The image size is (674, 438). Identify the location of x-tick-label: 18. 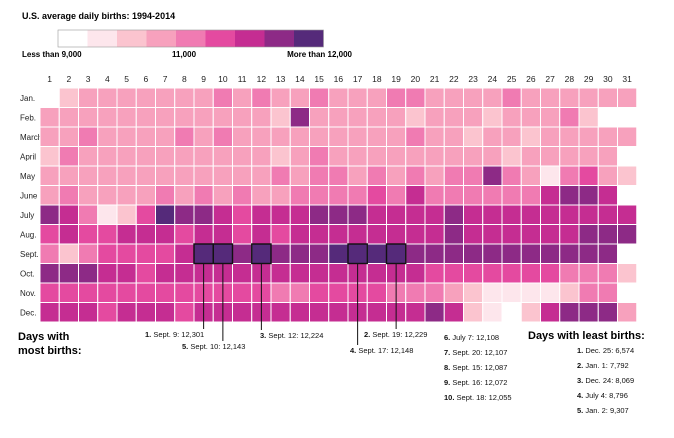
(377, 79).